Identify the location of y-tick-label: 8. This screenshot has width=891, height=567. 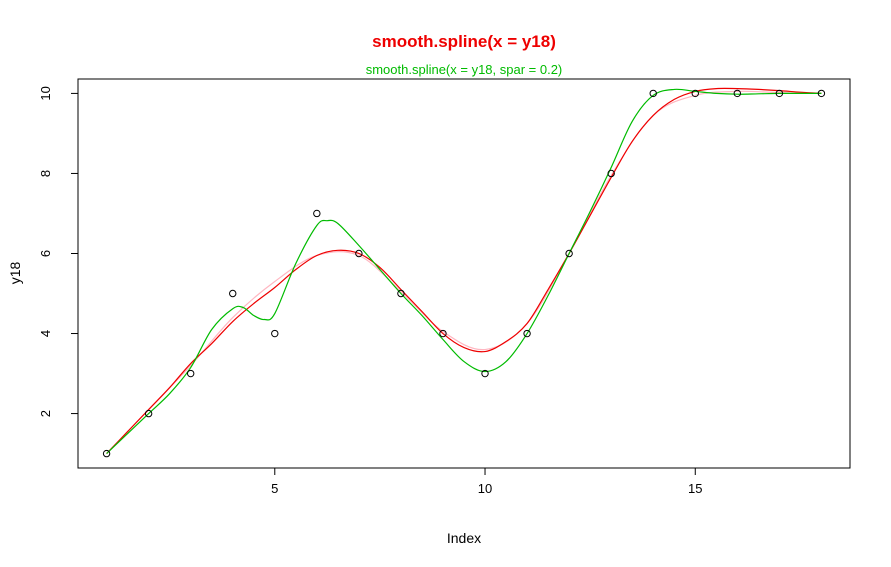
(45, 173).